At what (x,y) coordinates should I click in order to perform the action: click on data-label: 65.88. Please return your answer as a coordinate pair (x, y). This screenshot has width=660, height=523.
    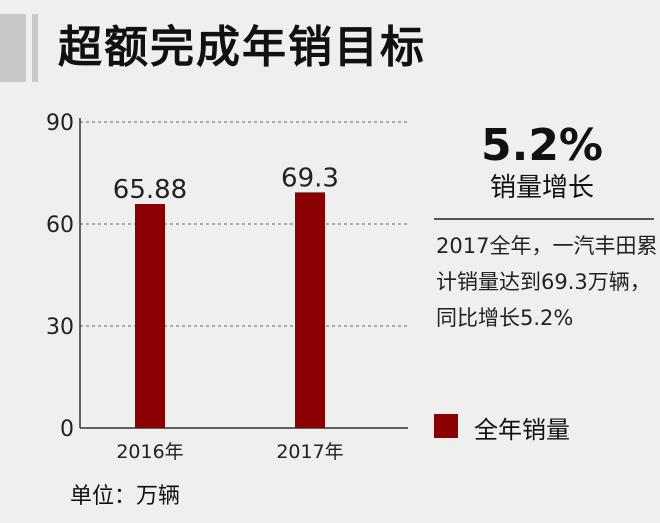
    Looking at the image, I should click on (150, 190).